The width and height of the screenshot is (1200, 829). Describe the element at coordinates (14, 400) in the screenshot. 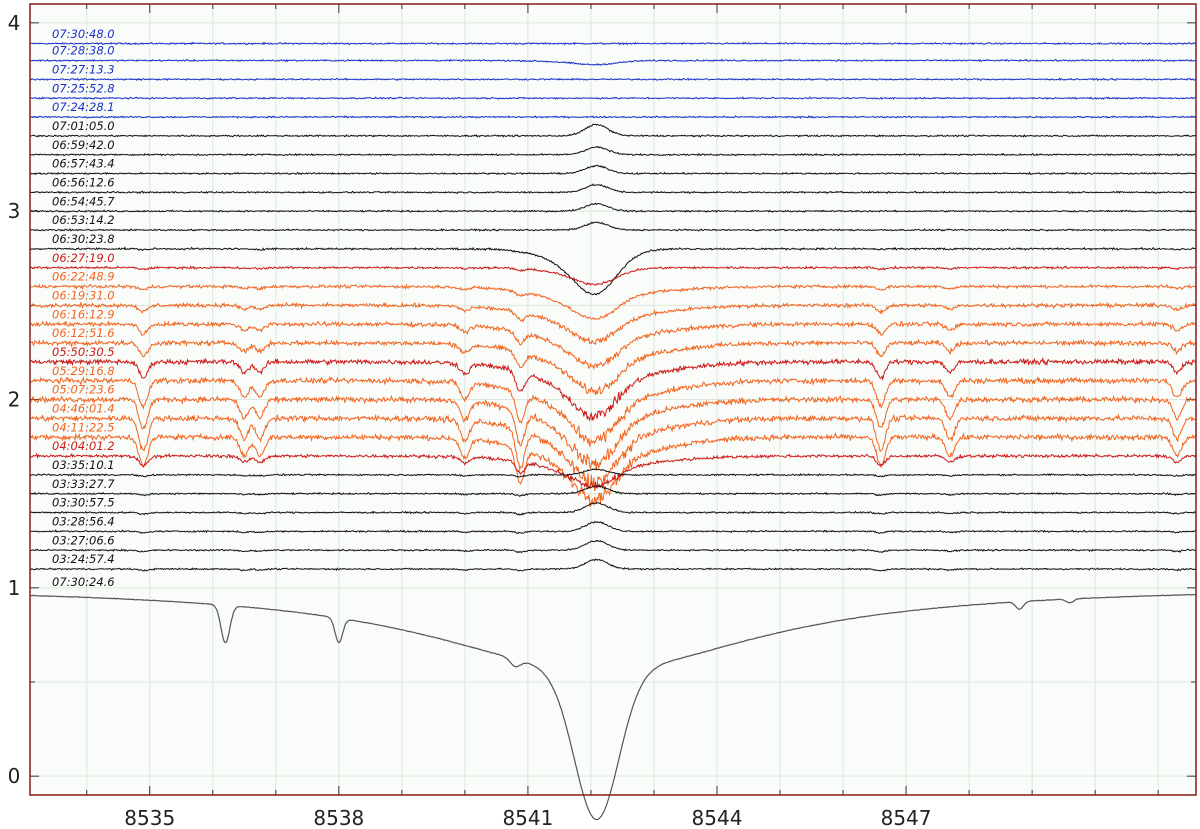

I see `y-tick-label: 2` at that location.